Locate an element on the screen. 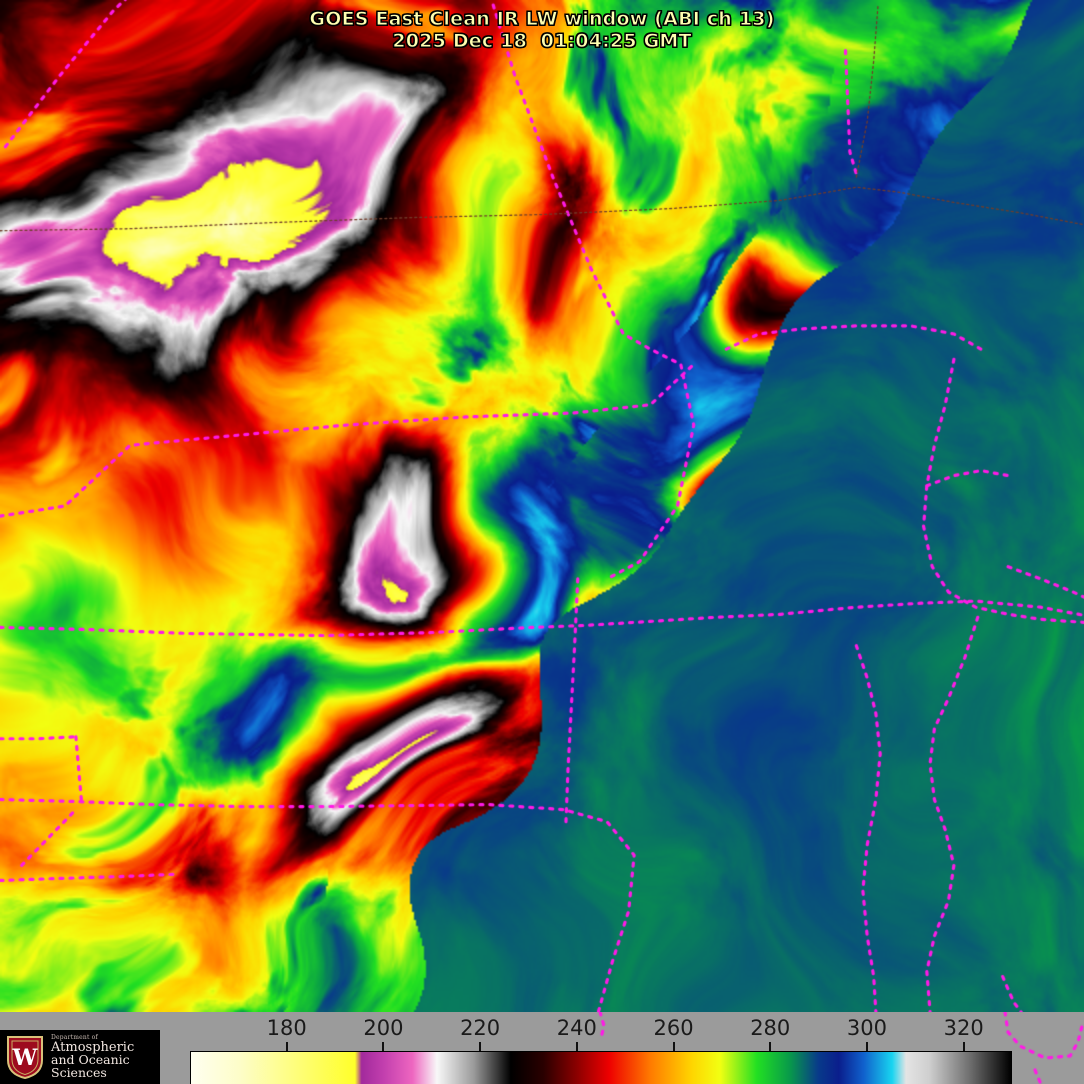 The image size is (1084, 1084). svg-text: W is located at coordinates (25, 1058).